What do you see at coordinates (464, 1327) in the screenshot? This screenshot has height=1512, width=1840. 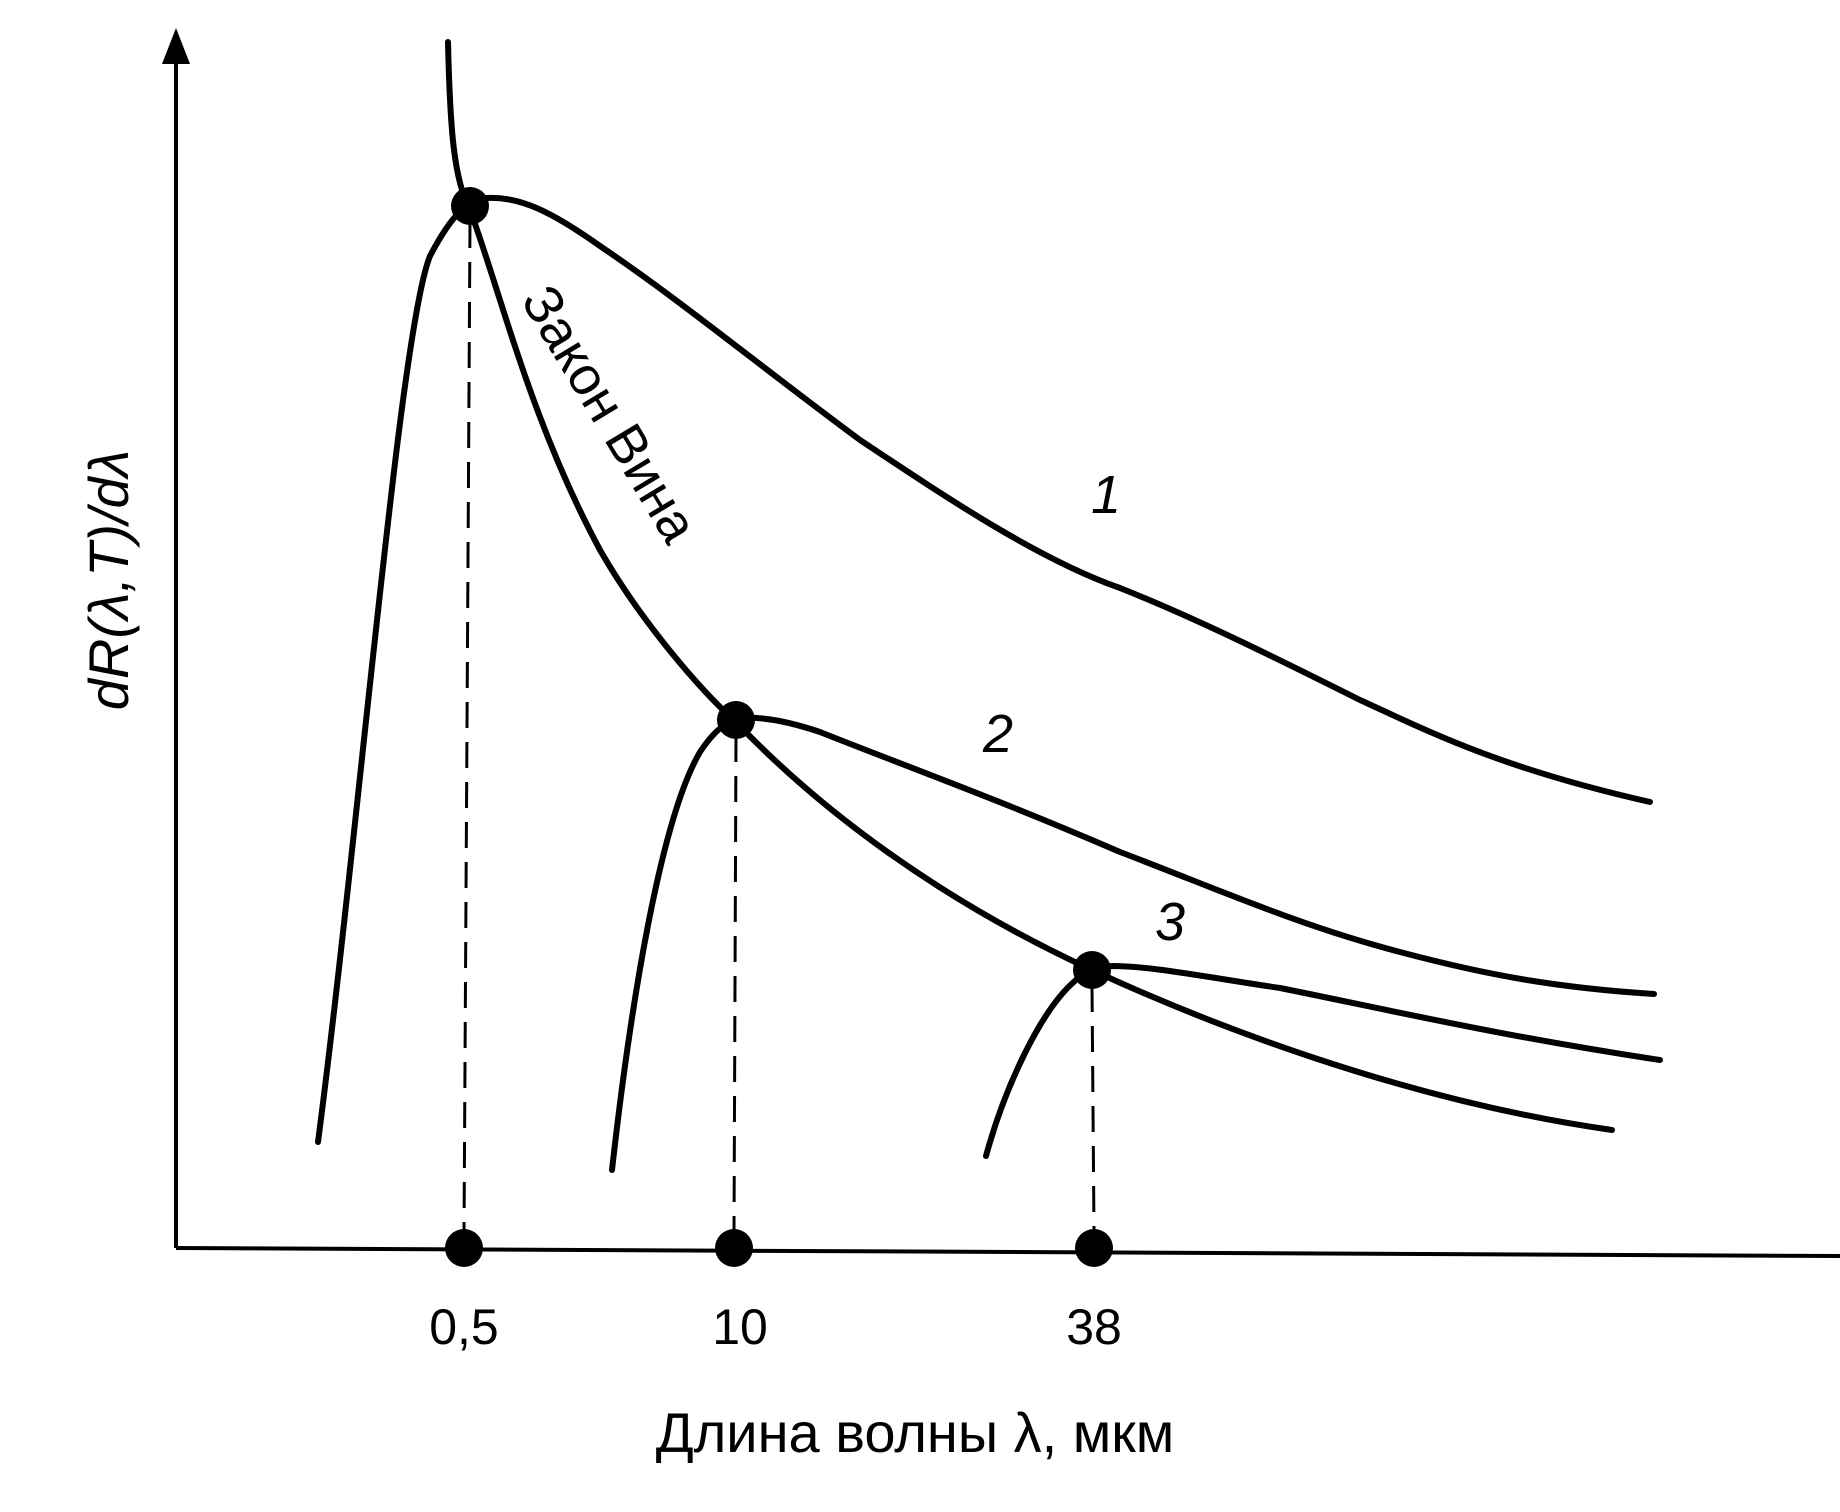 I see `x-tick-label: 0,5` at bounding box center [464, 1327].